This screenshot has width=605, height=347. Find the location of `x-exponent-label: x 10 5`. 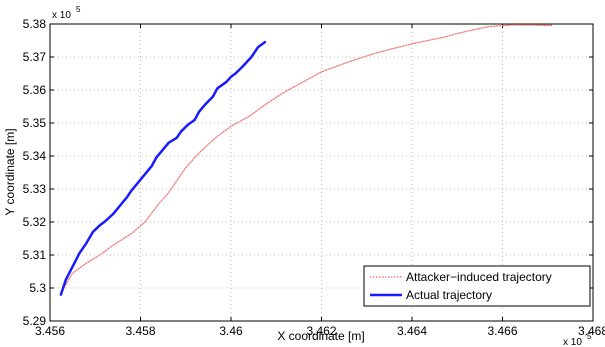

x-exponent-label: x 10 5 is located at coordinates (577, 339).